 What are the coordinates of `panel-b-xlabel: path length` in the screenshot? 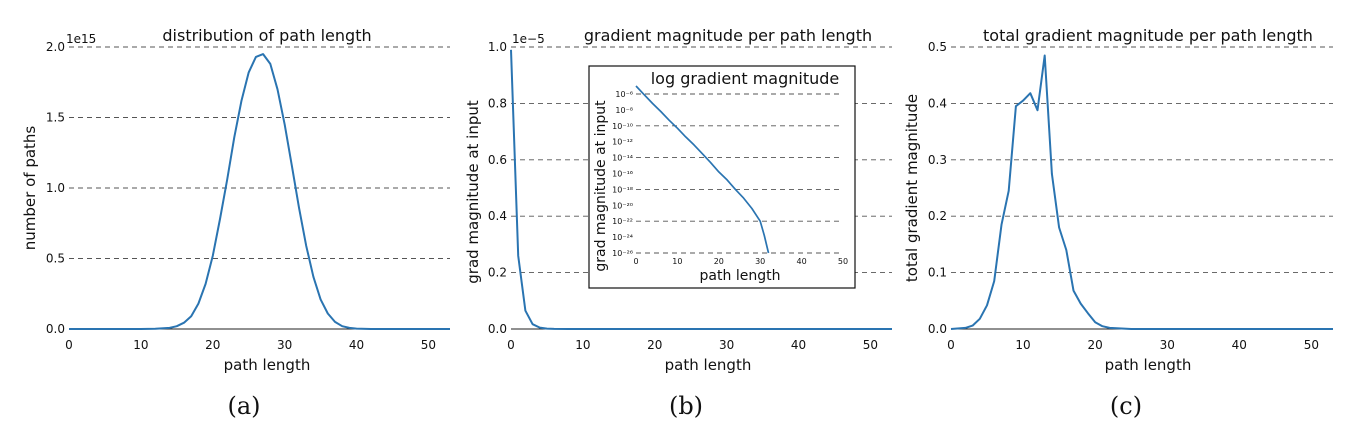 It's located at (708, 365).